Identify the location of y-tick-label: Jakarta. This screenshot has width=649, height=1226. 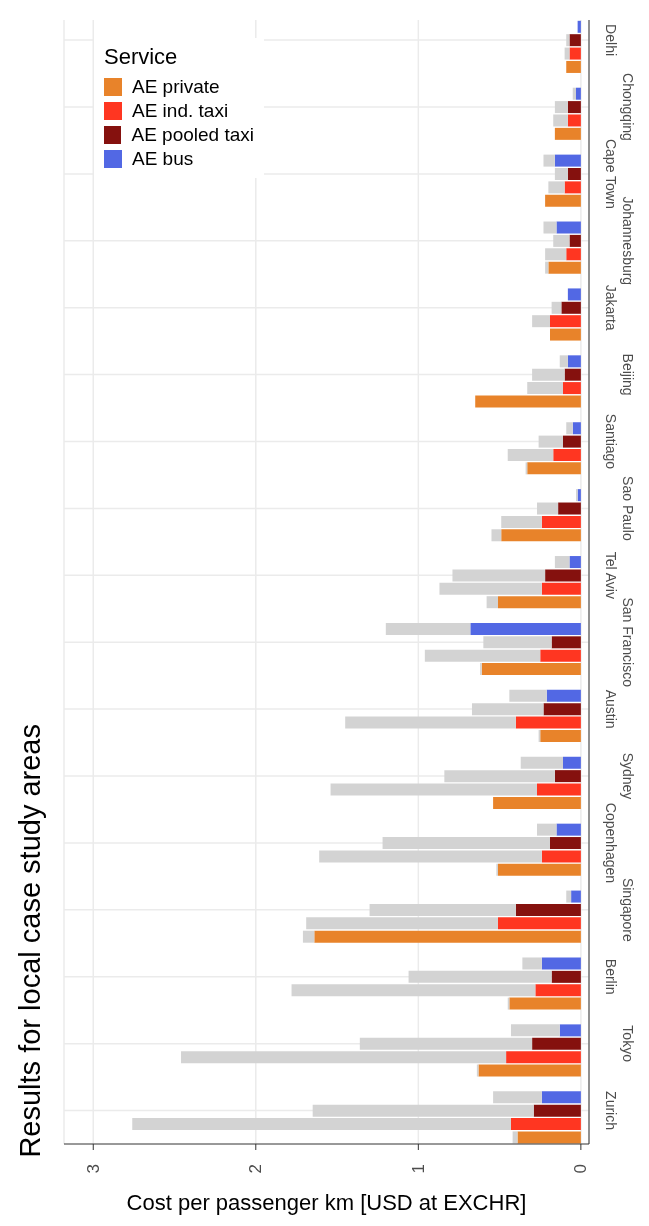
(611, 307).